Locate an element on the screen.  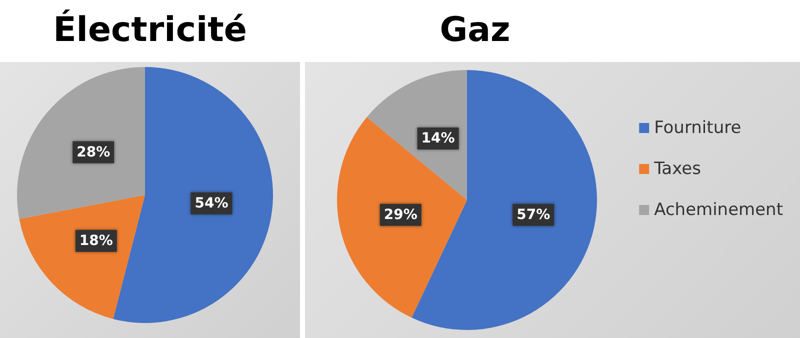
chart-title: Électricité is located at coordinates (150, 29).